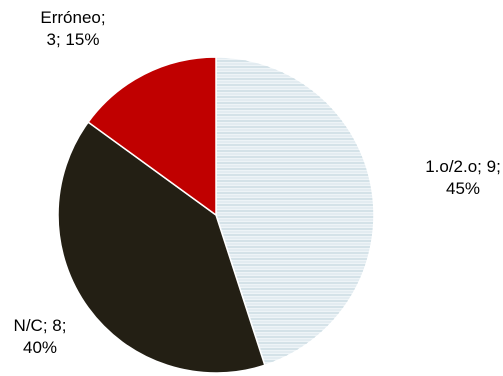 The width and height of the screenshot is (503, 376). I want to click on data-label-n-c: N/C; 8; 40%, so click(40, 336).